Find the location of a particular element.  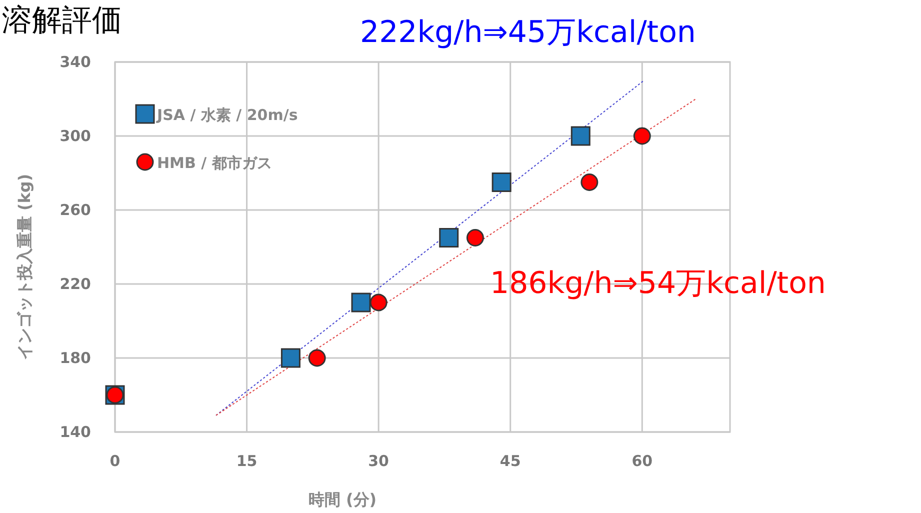

y-tick-label: 140 is located at coordinates (75, 432).